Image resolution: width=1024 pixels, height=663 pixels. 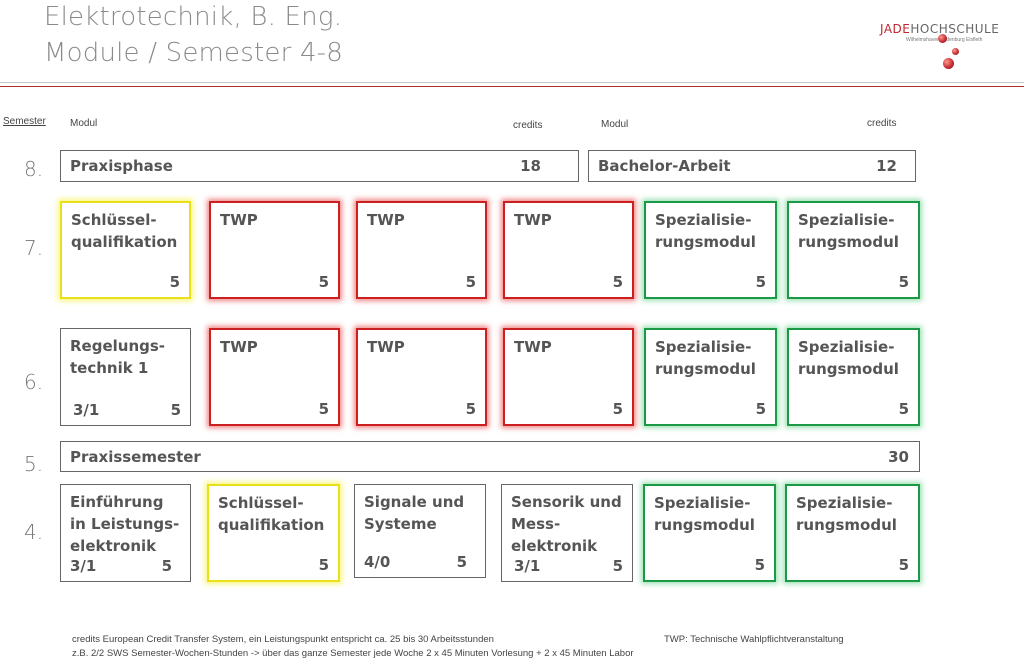 What do you see at coordinates (886, 166) in the screenshot?
I see `module-credits: 12` at bounding box center [886, 166].